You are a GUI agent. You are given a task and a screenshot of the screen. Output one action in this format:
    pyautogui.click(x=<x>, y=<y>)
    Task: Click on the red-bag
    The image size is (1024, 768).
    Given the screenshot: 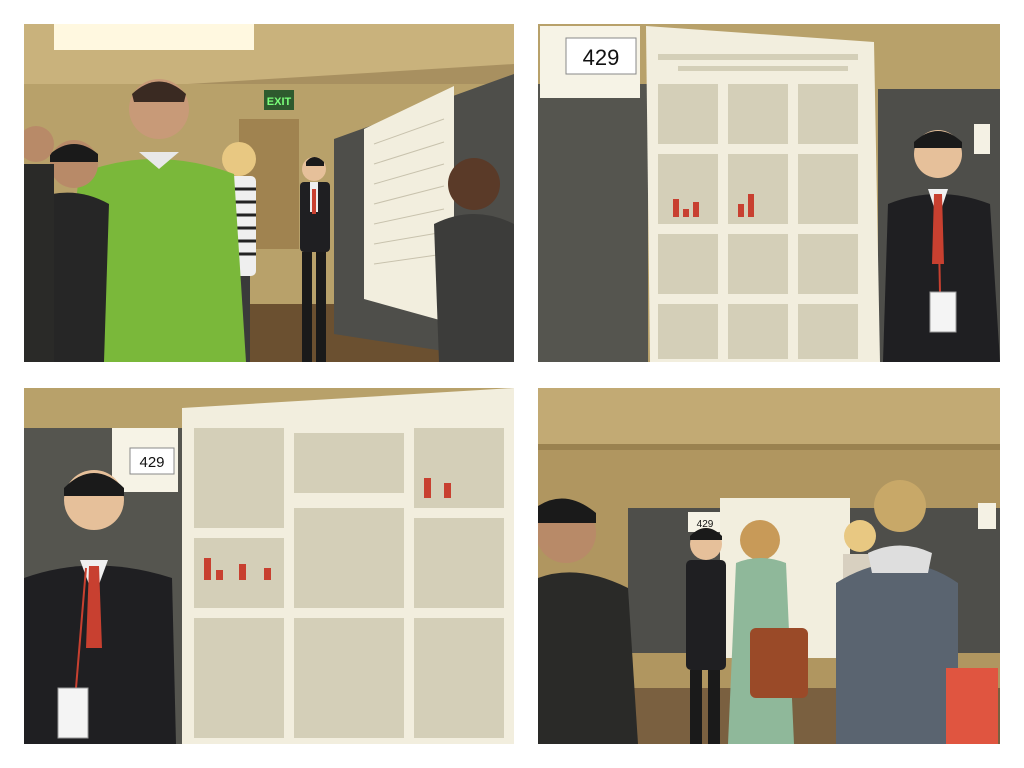 What is the action you would take?
    pyautogui.click(x=972, y=706)
    